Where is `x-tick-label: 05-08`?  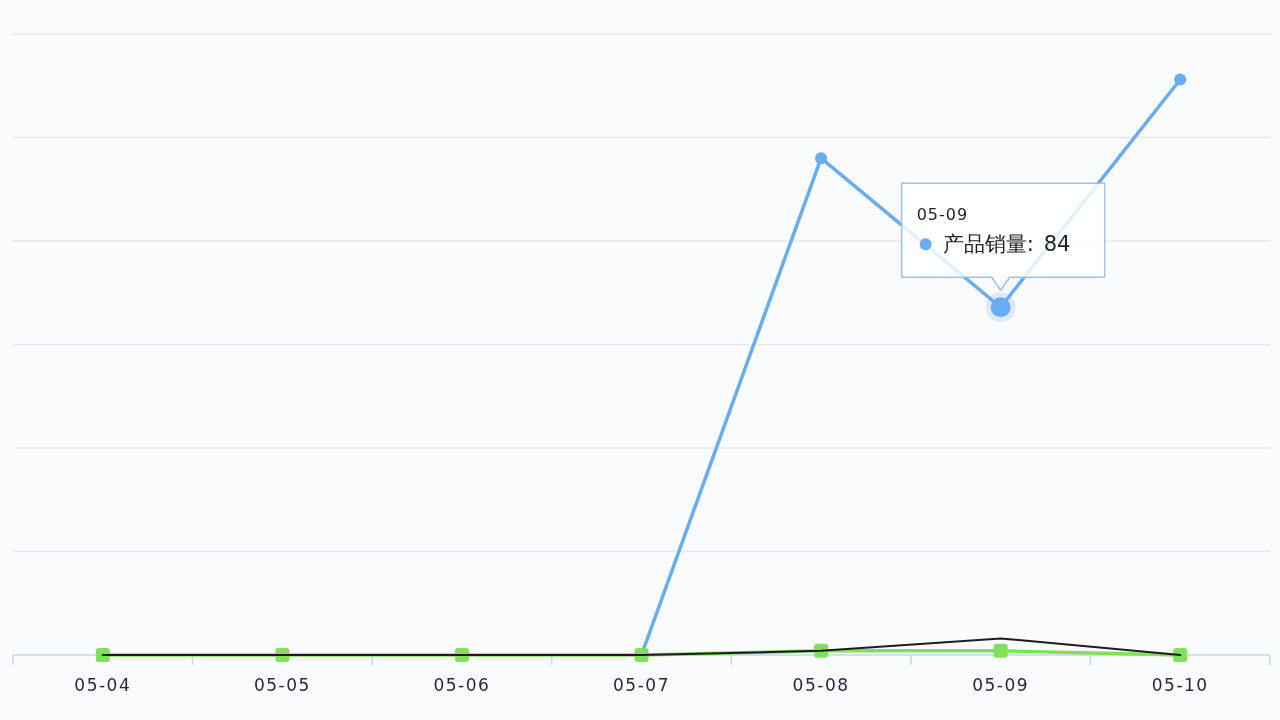
x-tick-label: 05-08 is located at coordinates (821, 685).